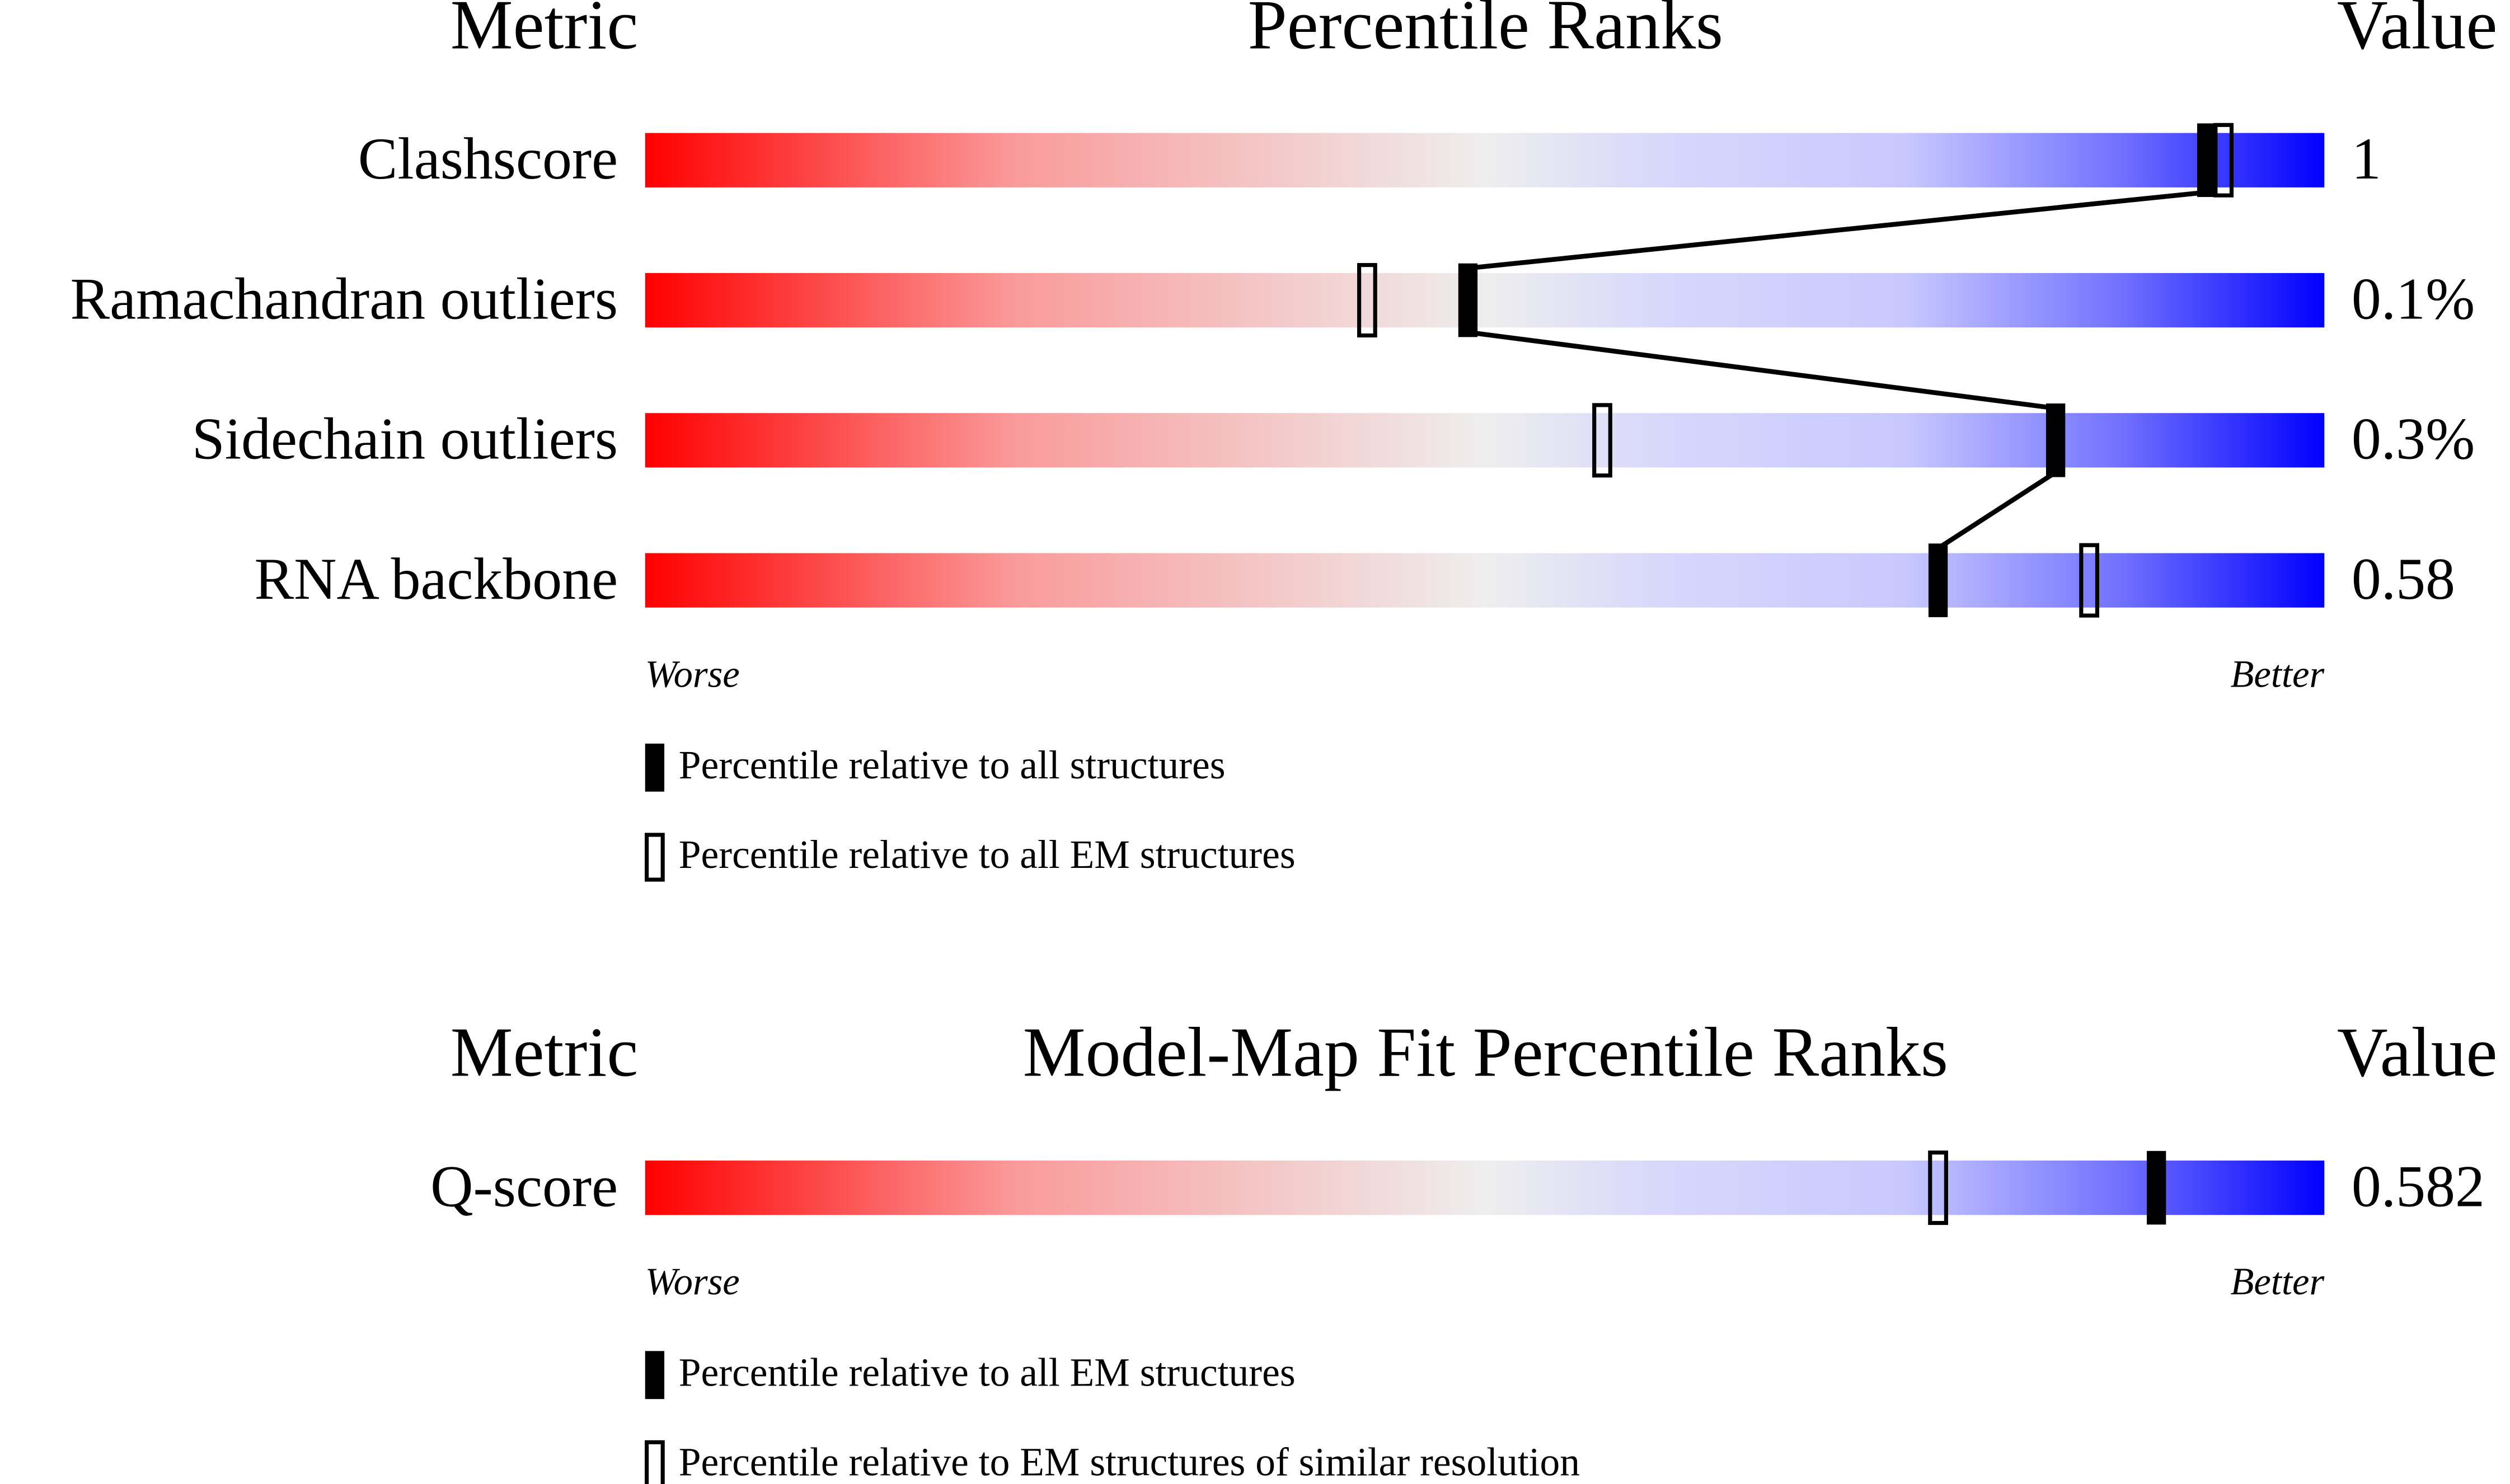 The width and height of the screenshot is (2510, 1484). What do you see at coordinates (2413, 298) in the screenshot?
I see `metric-value: 0.1%` at bounding box center [2413, 298].